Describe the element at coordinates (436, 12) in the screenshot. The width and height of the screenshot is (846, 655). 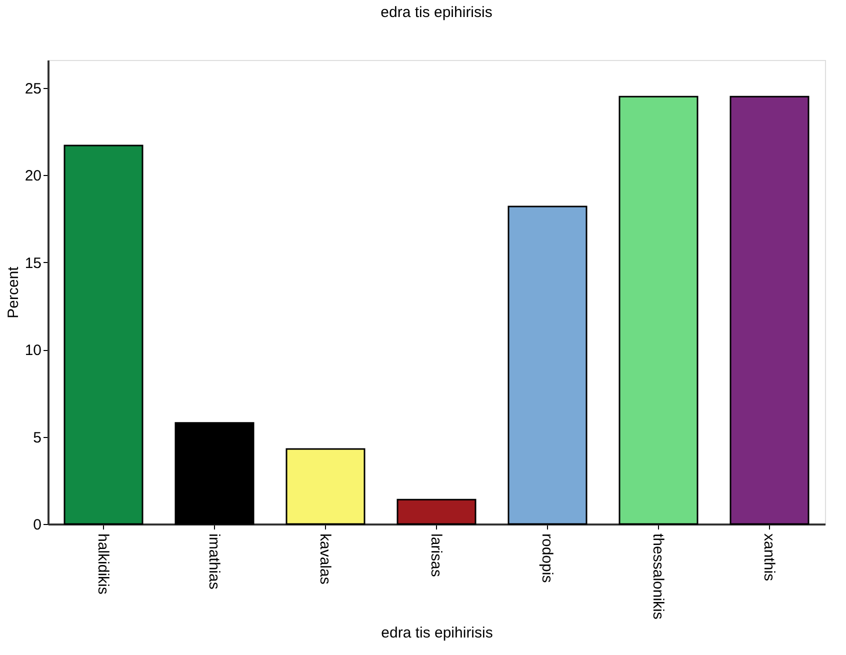
I see `chart-title: edra tis epihirisis` at that location.